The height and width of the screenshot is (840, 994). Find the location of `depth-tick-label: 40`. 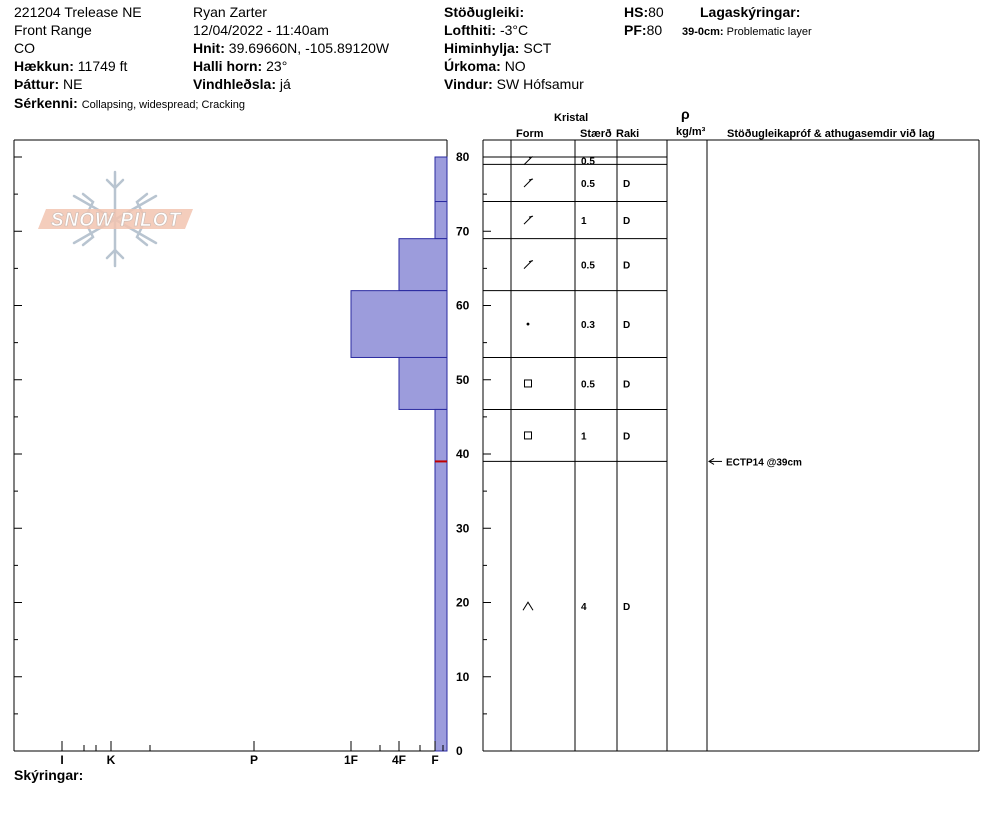

depth-tick-label: 40 is located at coordinates (463, 454).